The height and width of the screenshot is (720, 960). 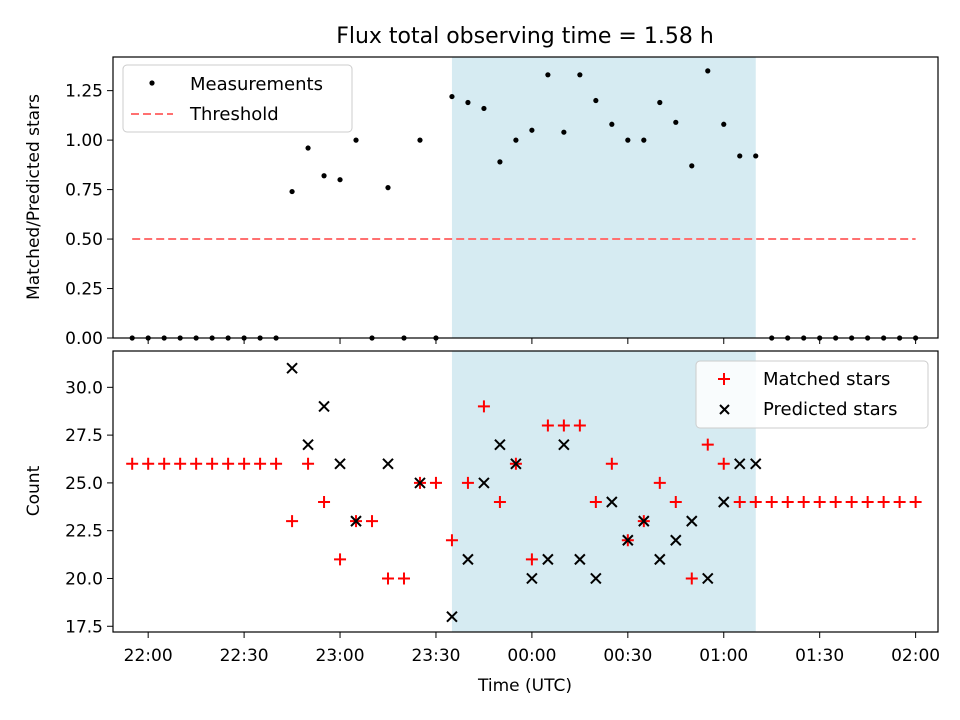 What do you see at coordinates (84, 339) in the screenshot?
I see `top-y-tick-label: 0.00` at bounding box center [84, 339].